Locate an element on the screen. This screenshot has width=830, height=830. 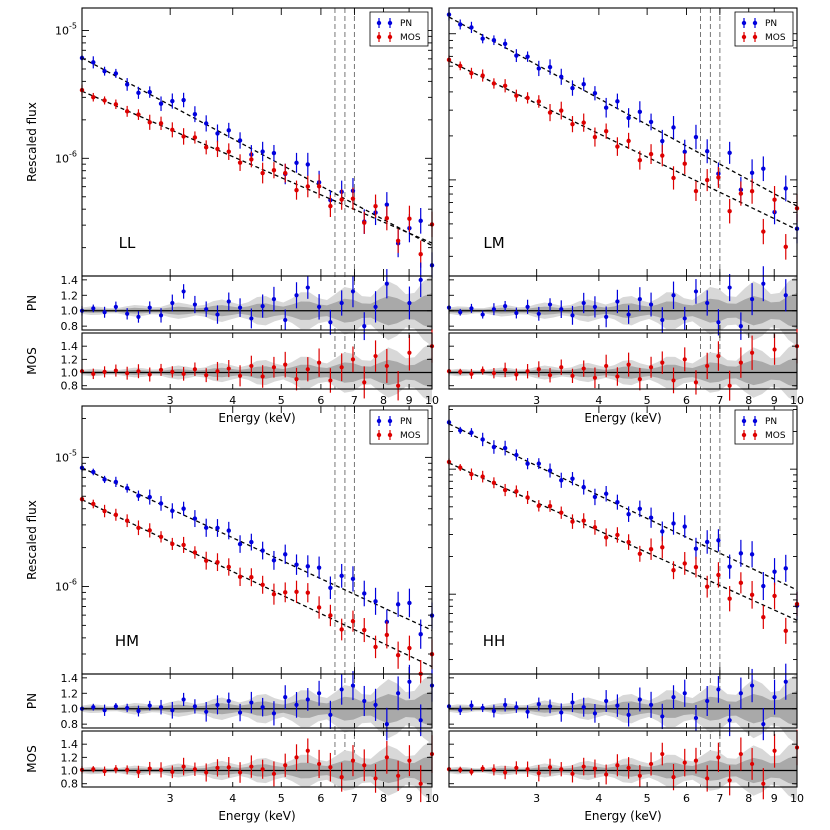
y-axis-label: Rescaled flux is located at coordinates (32, 540).